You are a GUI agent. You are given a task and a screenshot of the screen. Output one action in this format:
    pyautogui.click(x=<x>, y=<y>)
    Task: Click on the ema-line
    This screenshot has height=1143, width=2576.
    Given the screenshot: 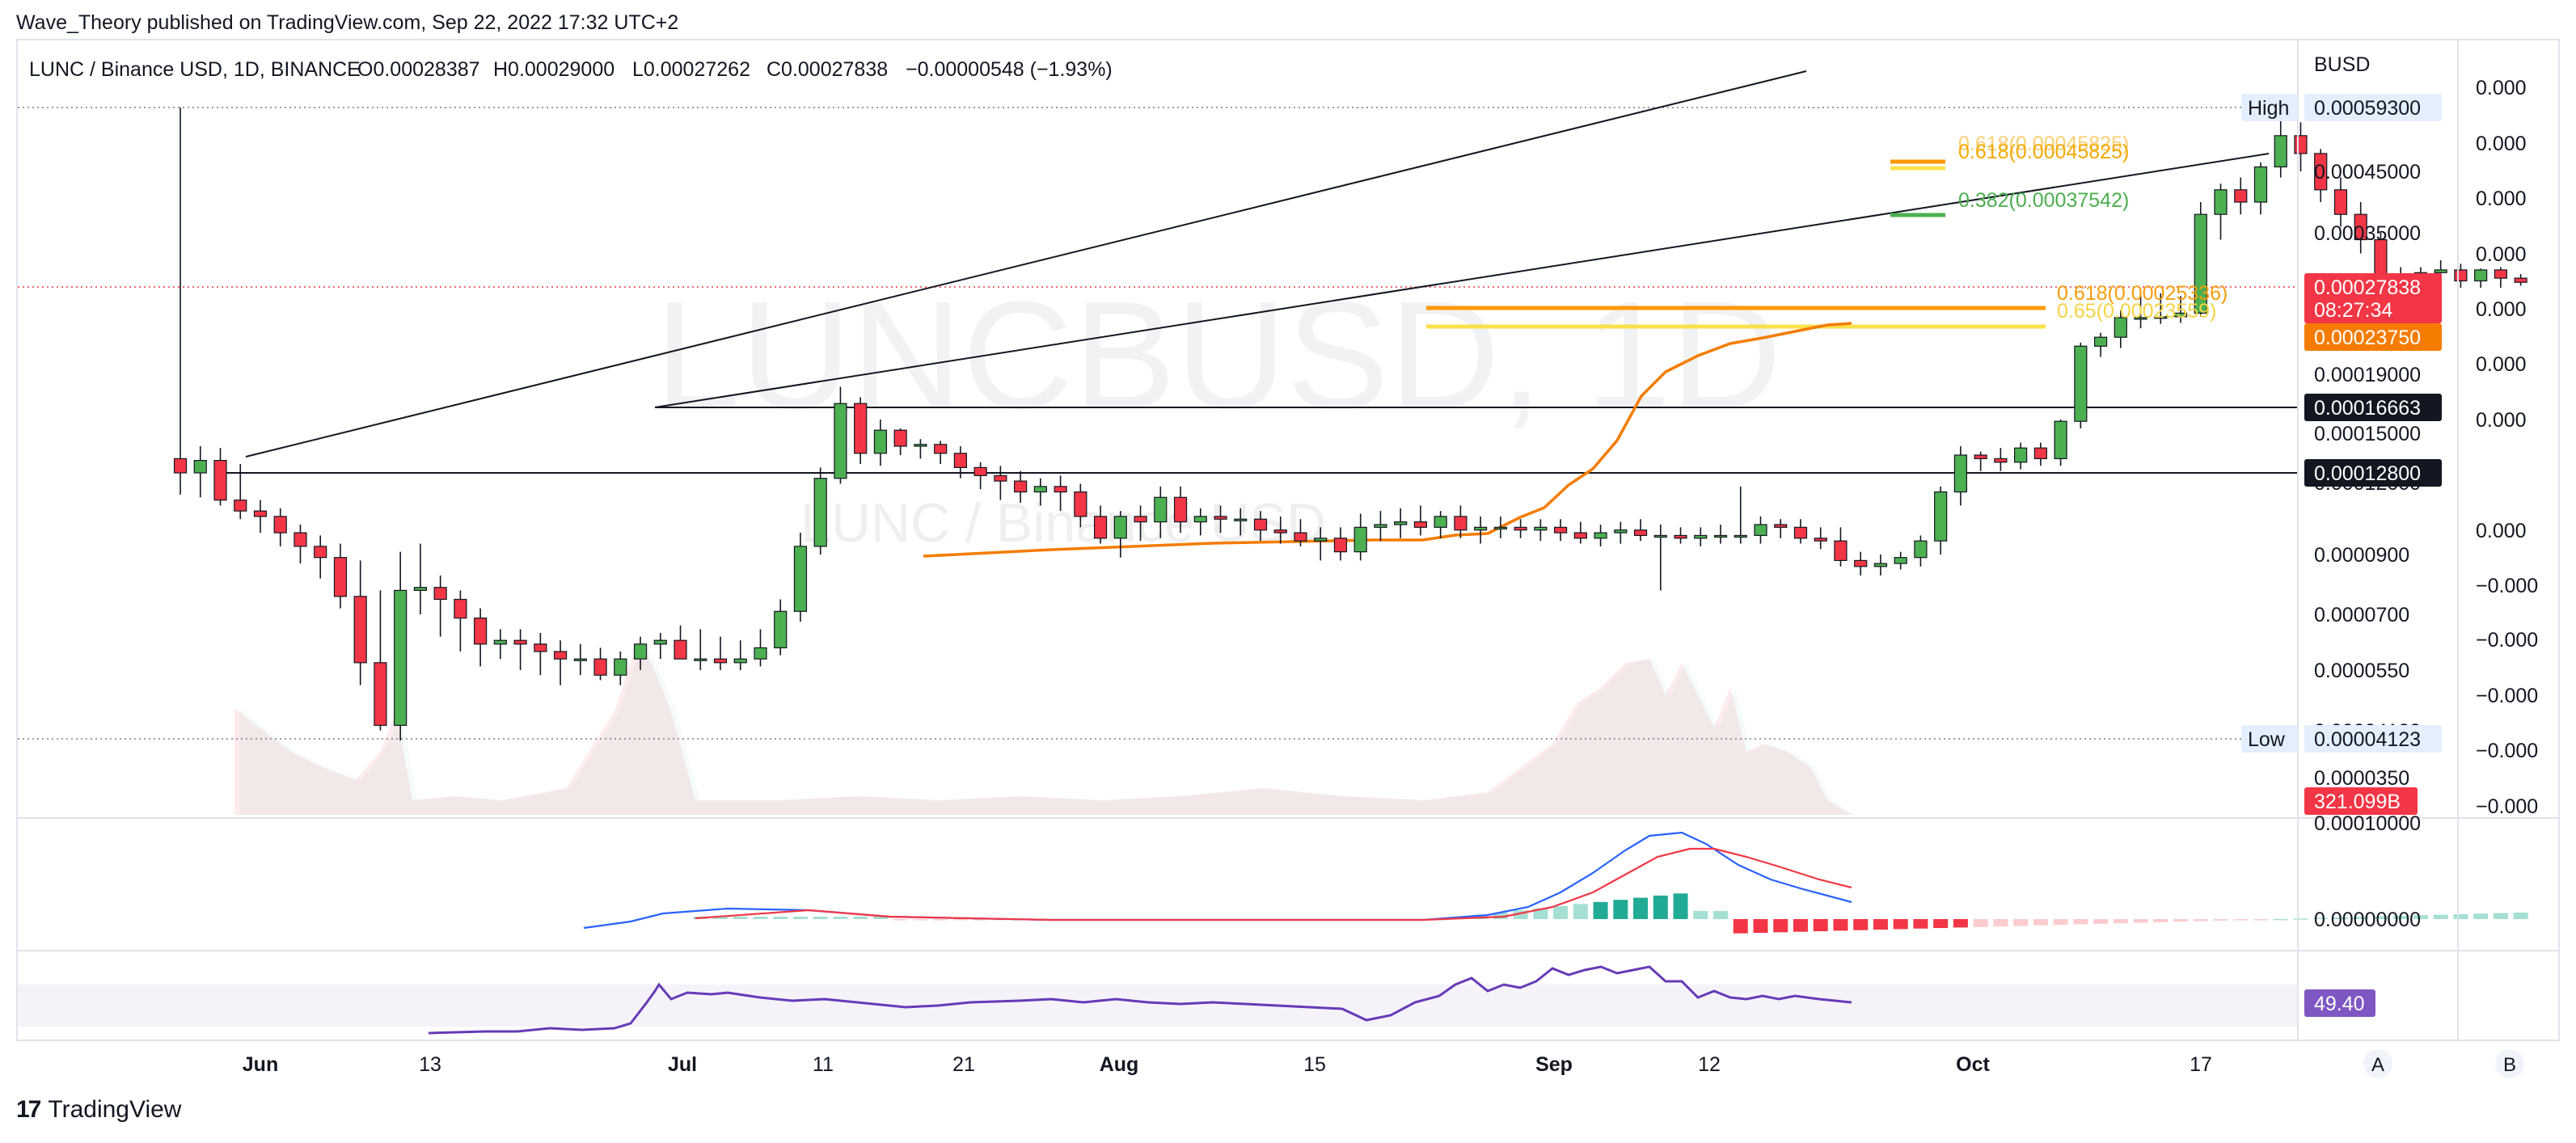 What is the action you would take?
    pyautogui.click(x=1387, y=440)
    